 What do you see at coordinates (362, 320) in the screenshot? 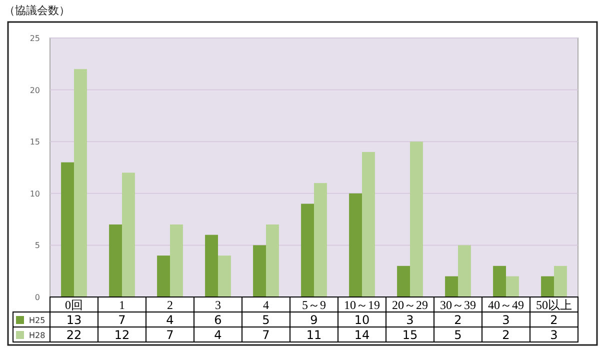
I see `data-label: 10` at bounding box center [362, 320].